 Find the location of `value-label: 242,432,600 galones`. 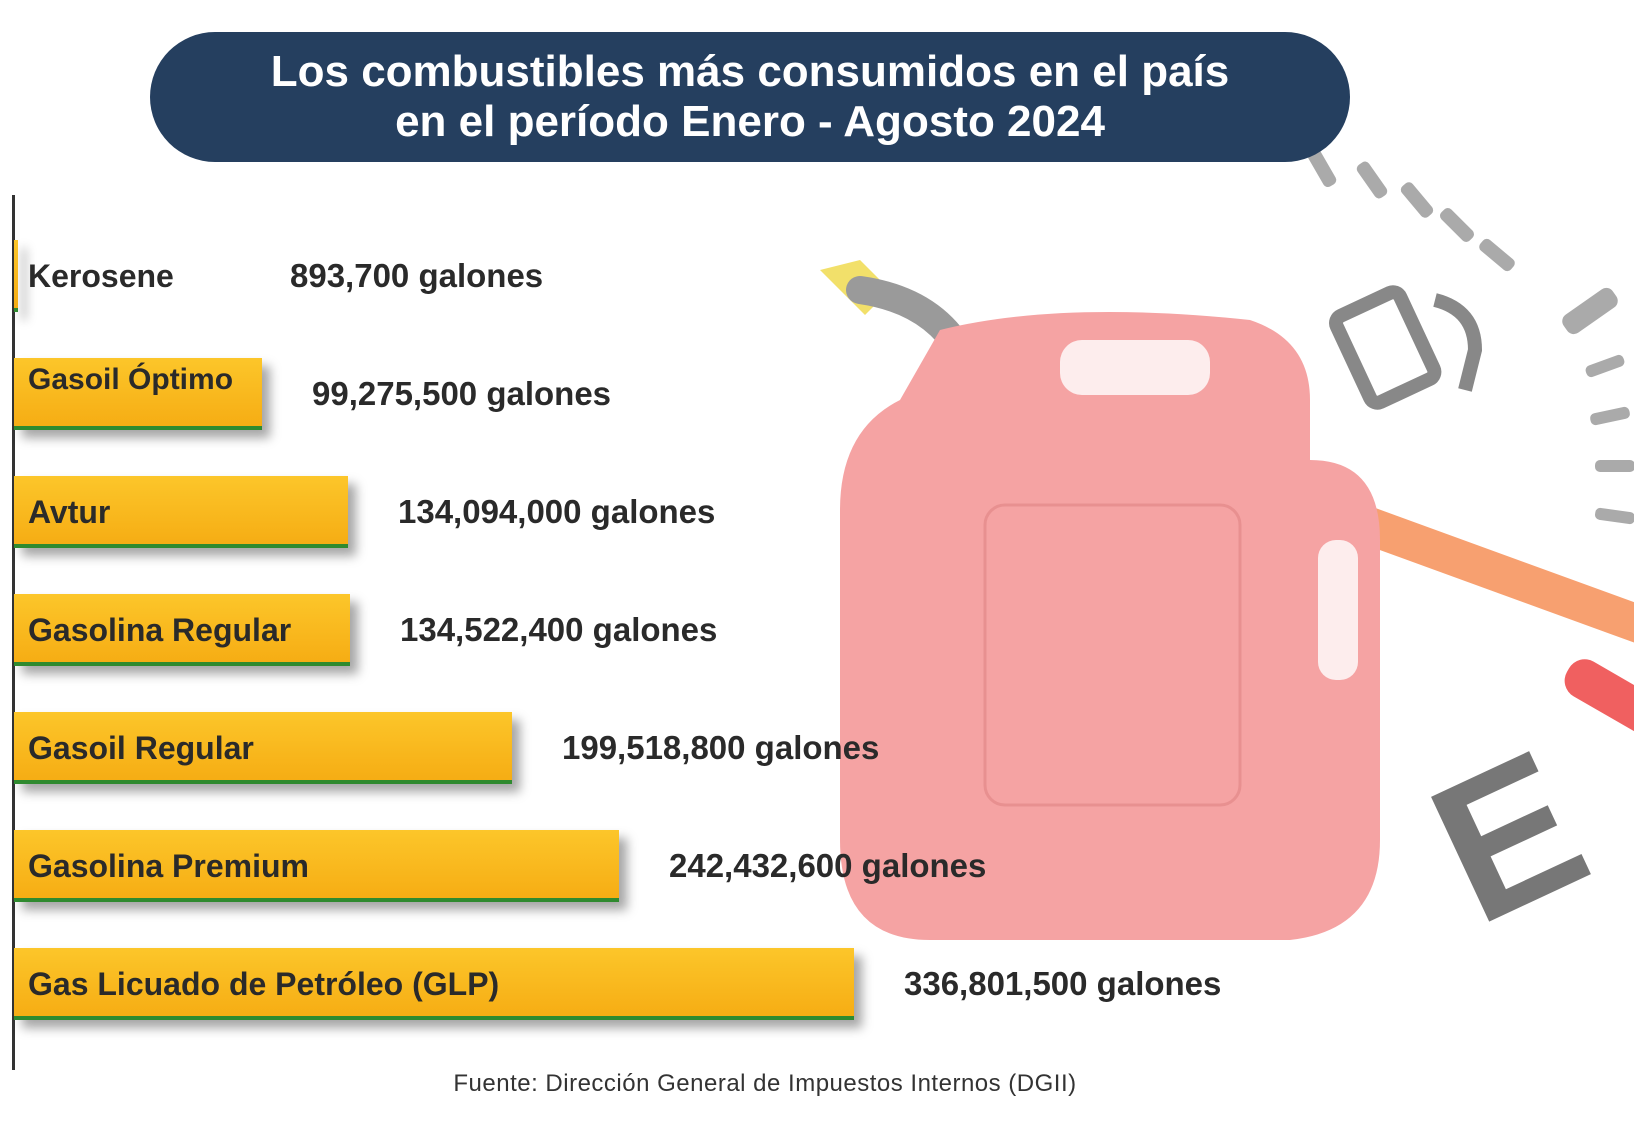

value-label: 242,432,600 galones is located at coordinates (828, 865).